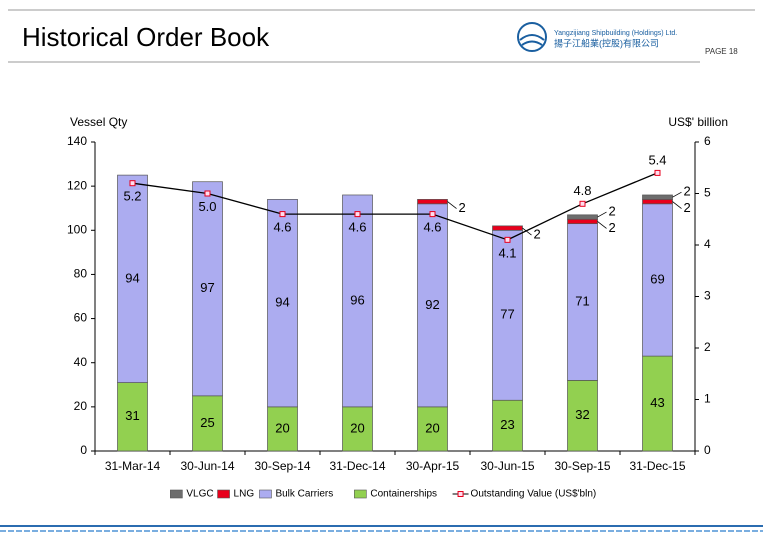  I want to click on legend-label: VLGC, so click(199, 494).